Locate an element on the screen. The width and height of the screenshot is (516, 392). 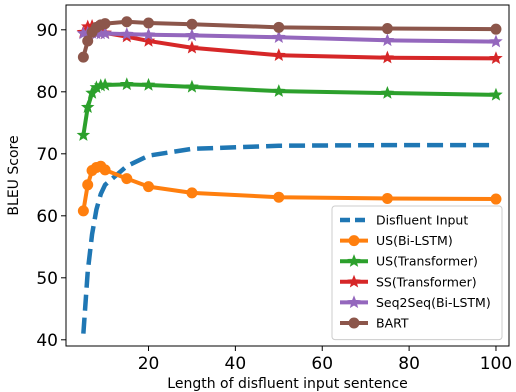
x-tick-label: 100 is located at coordinates (496, 364).